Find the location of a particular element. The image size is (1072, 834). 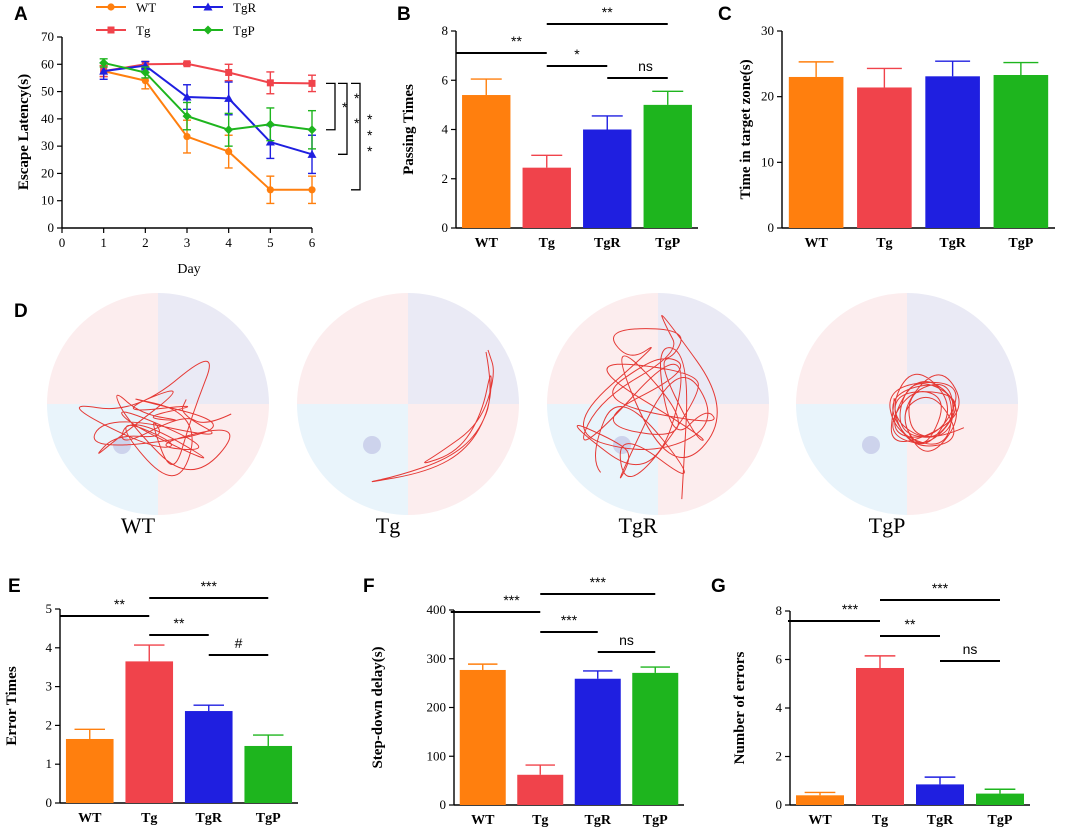

y-tick-label-a: 40 is located at coordinates (47, 118).